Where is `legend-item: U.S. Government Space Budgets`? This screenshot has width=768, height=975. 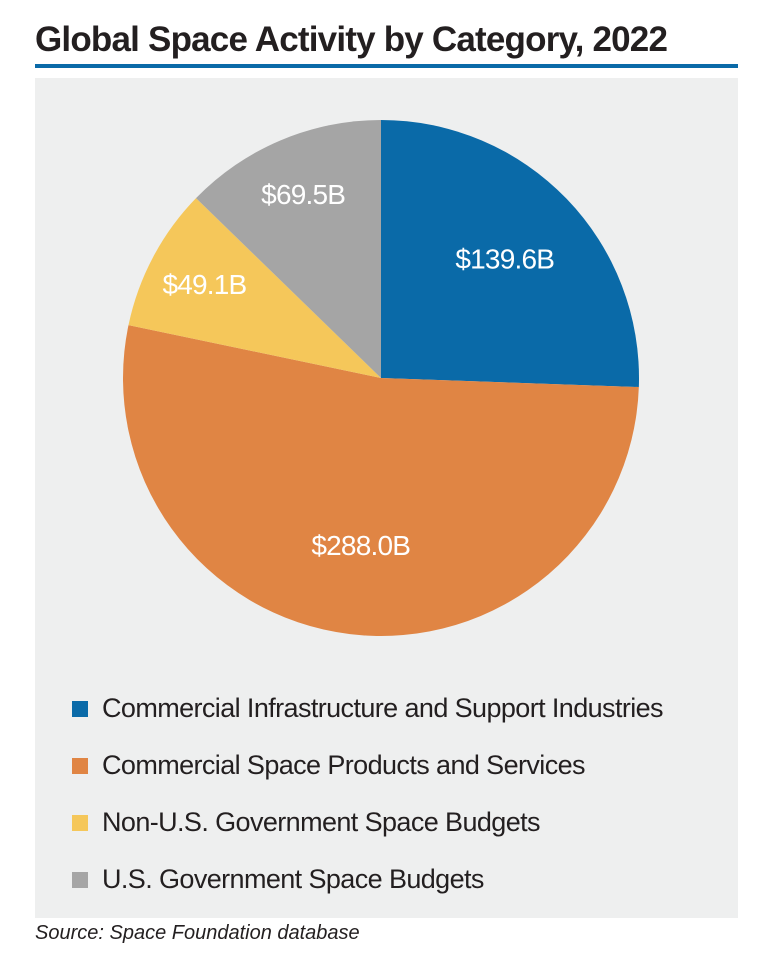 legend-item: U.S. Government Space Budgets is located at coordinates (366, 879).